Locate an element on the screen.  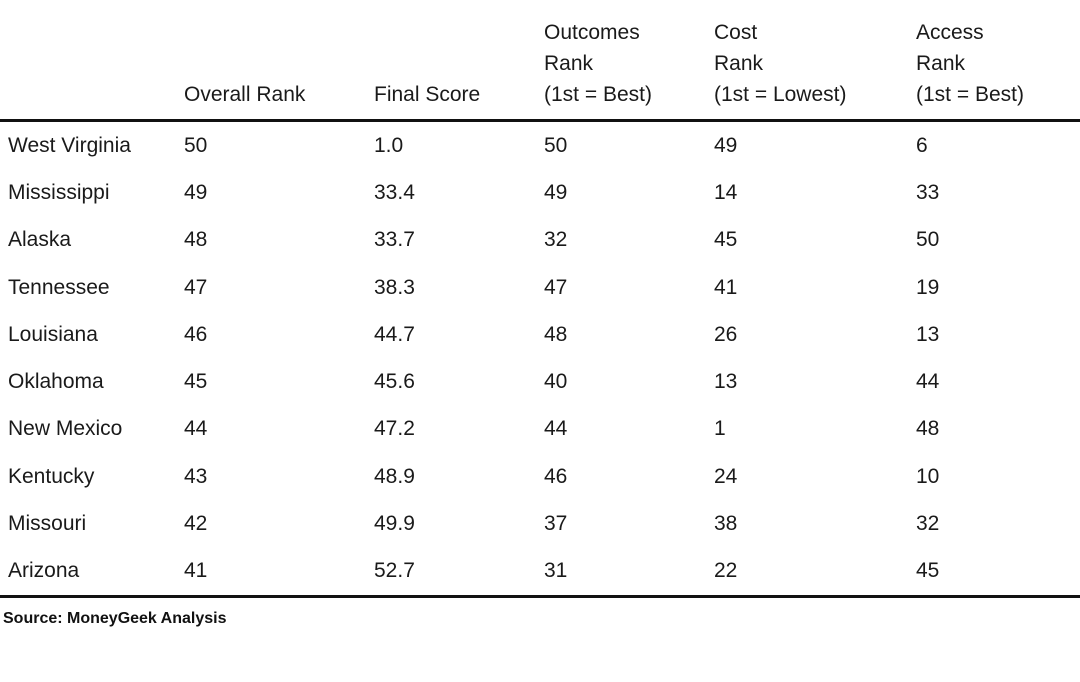
header-line: Final Score is located at coordinates (427, 94).